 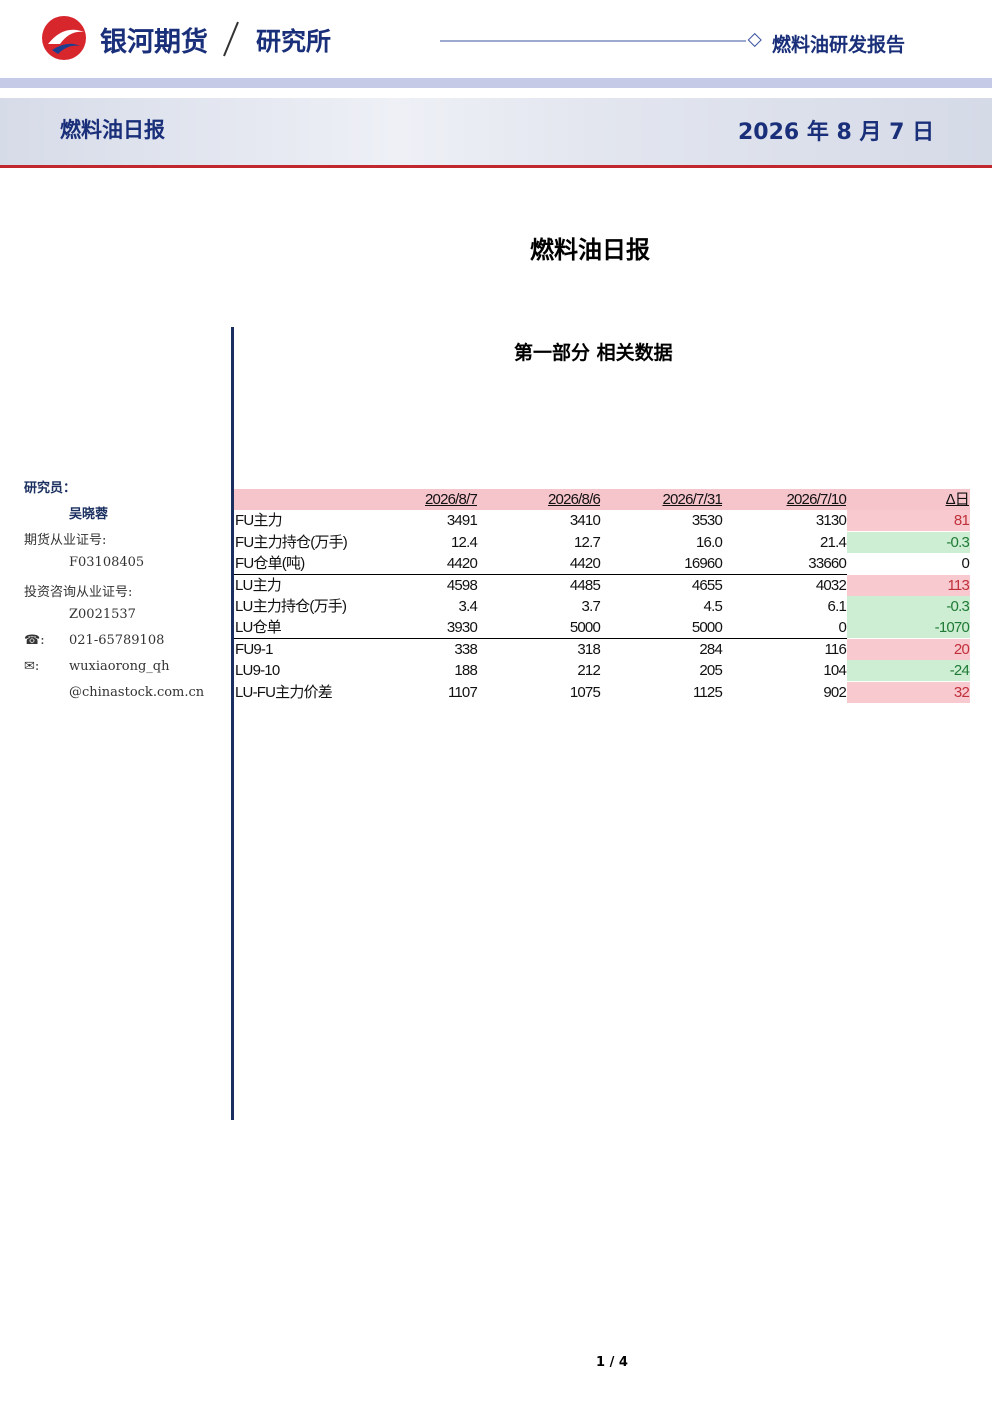 What do you see at coordinates (591, 606) in the screenshot?
I see `table-cell: 3.7` at bounding box center [591, 606].